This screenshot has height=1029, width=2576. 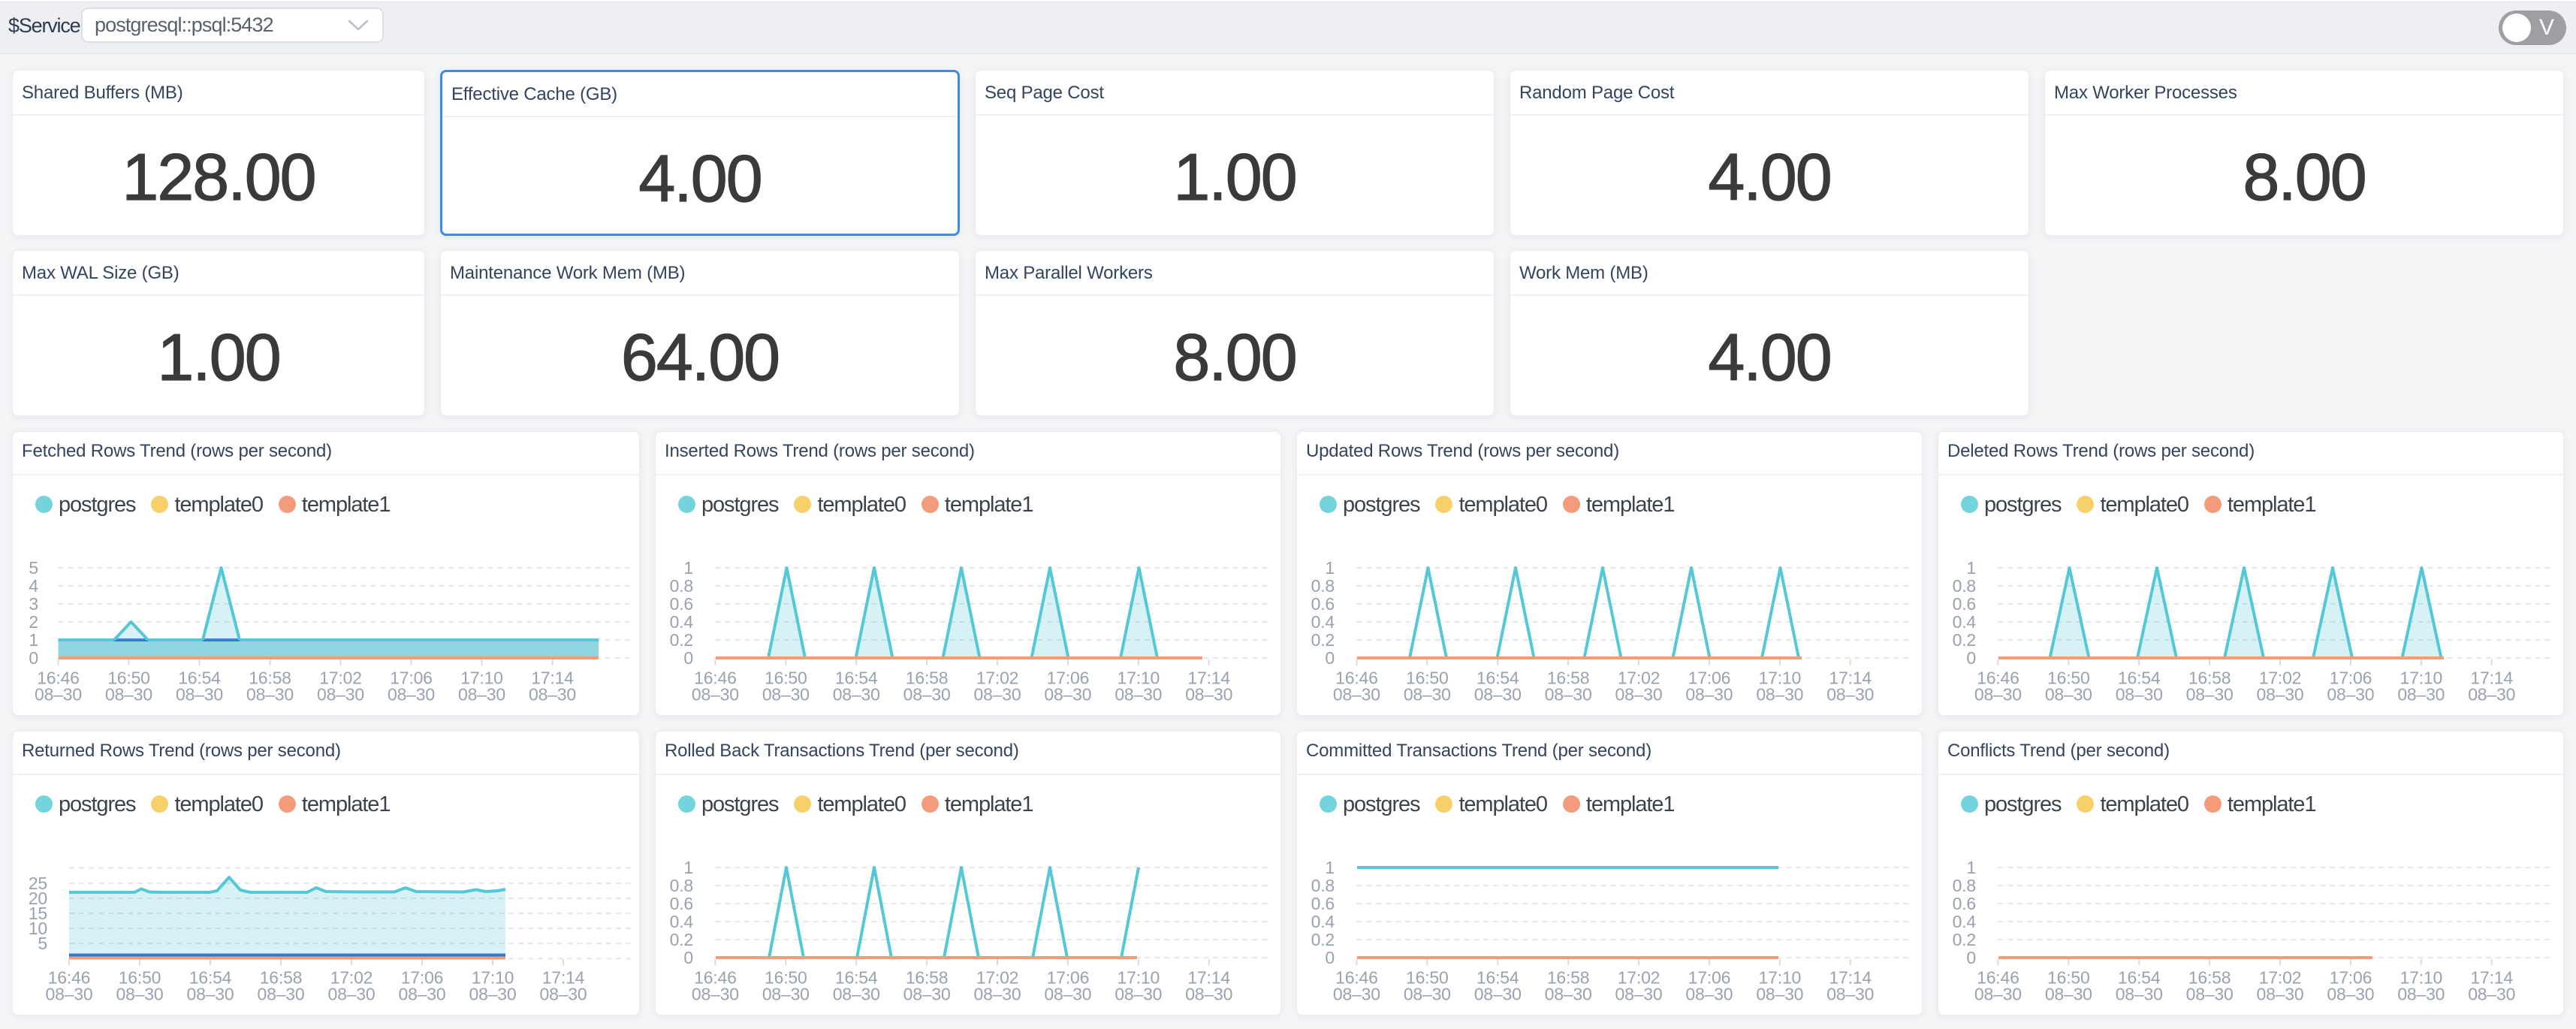 I want to click on svg-text: 3, so click(x=33, y=604).